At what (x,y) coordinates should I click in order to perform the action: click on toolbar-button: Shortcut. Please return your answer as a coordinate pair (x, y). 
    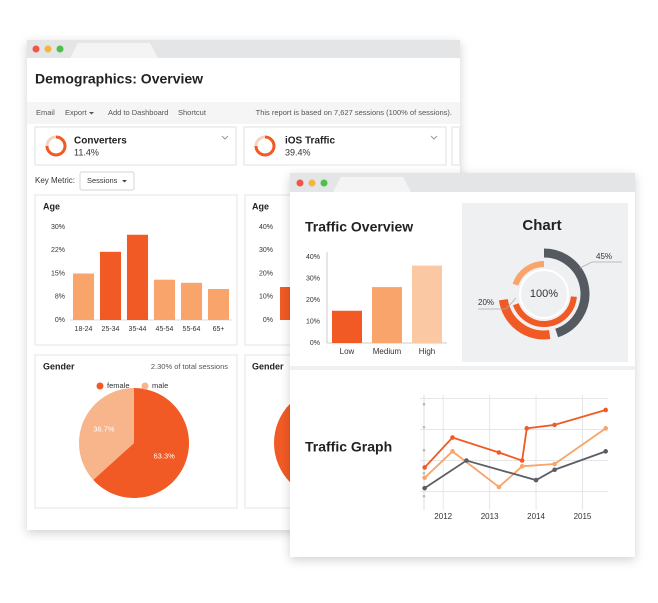
    Looking at the image, I should click on (192, 112).